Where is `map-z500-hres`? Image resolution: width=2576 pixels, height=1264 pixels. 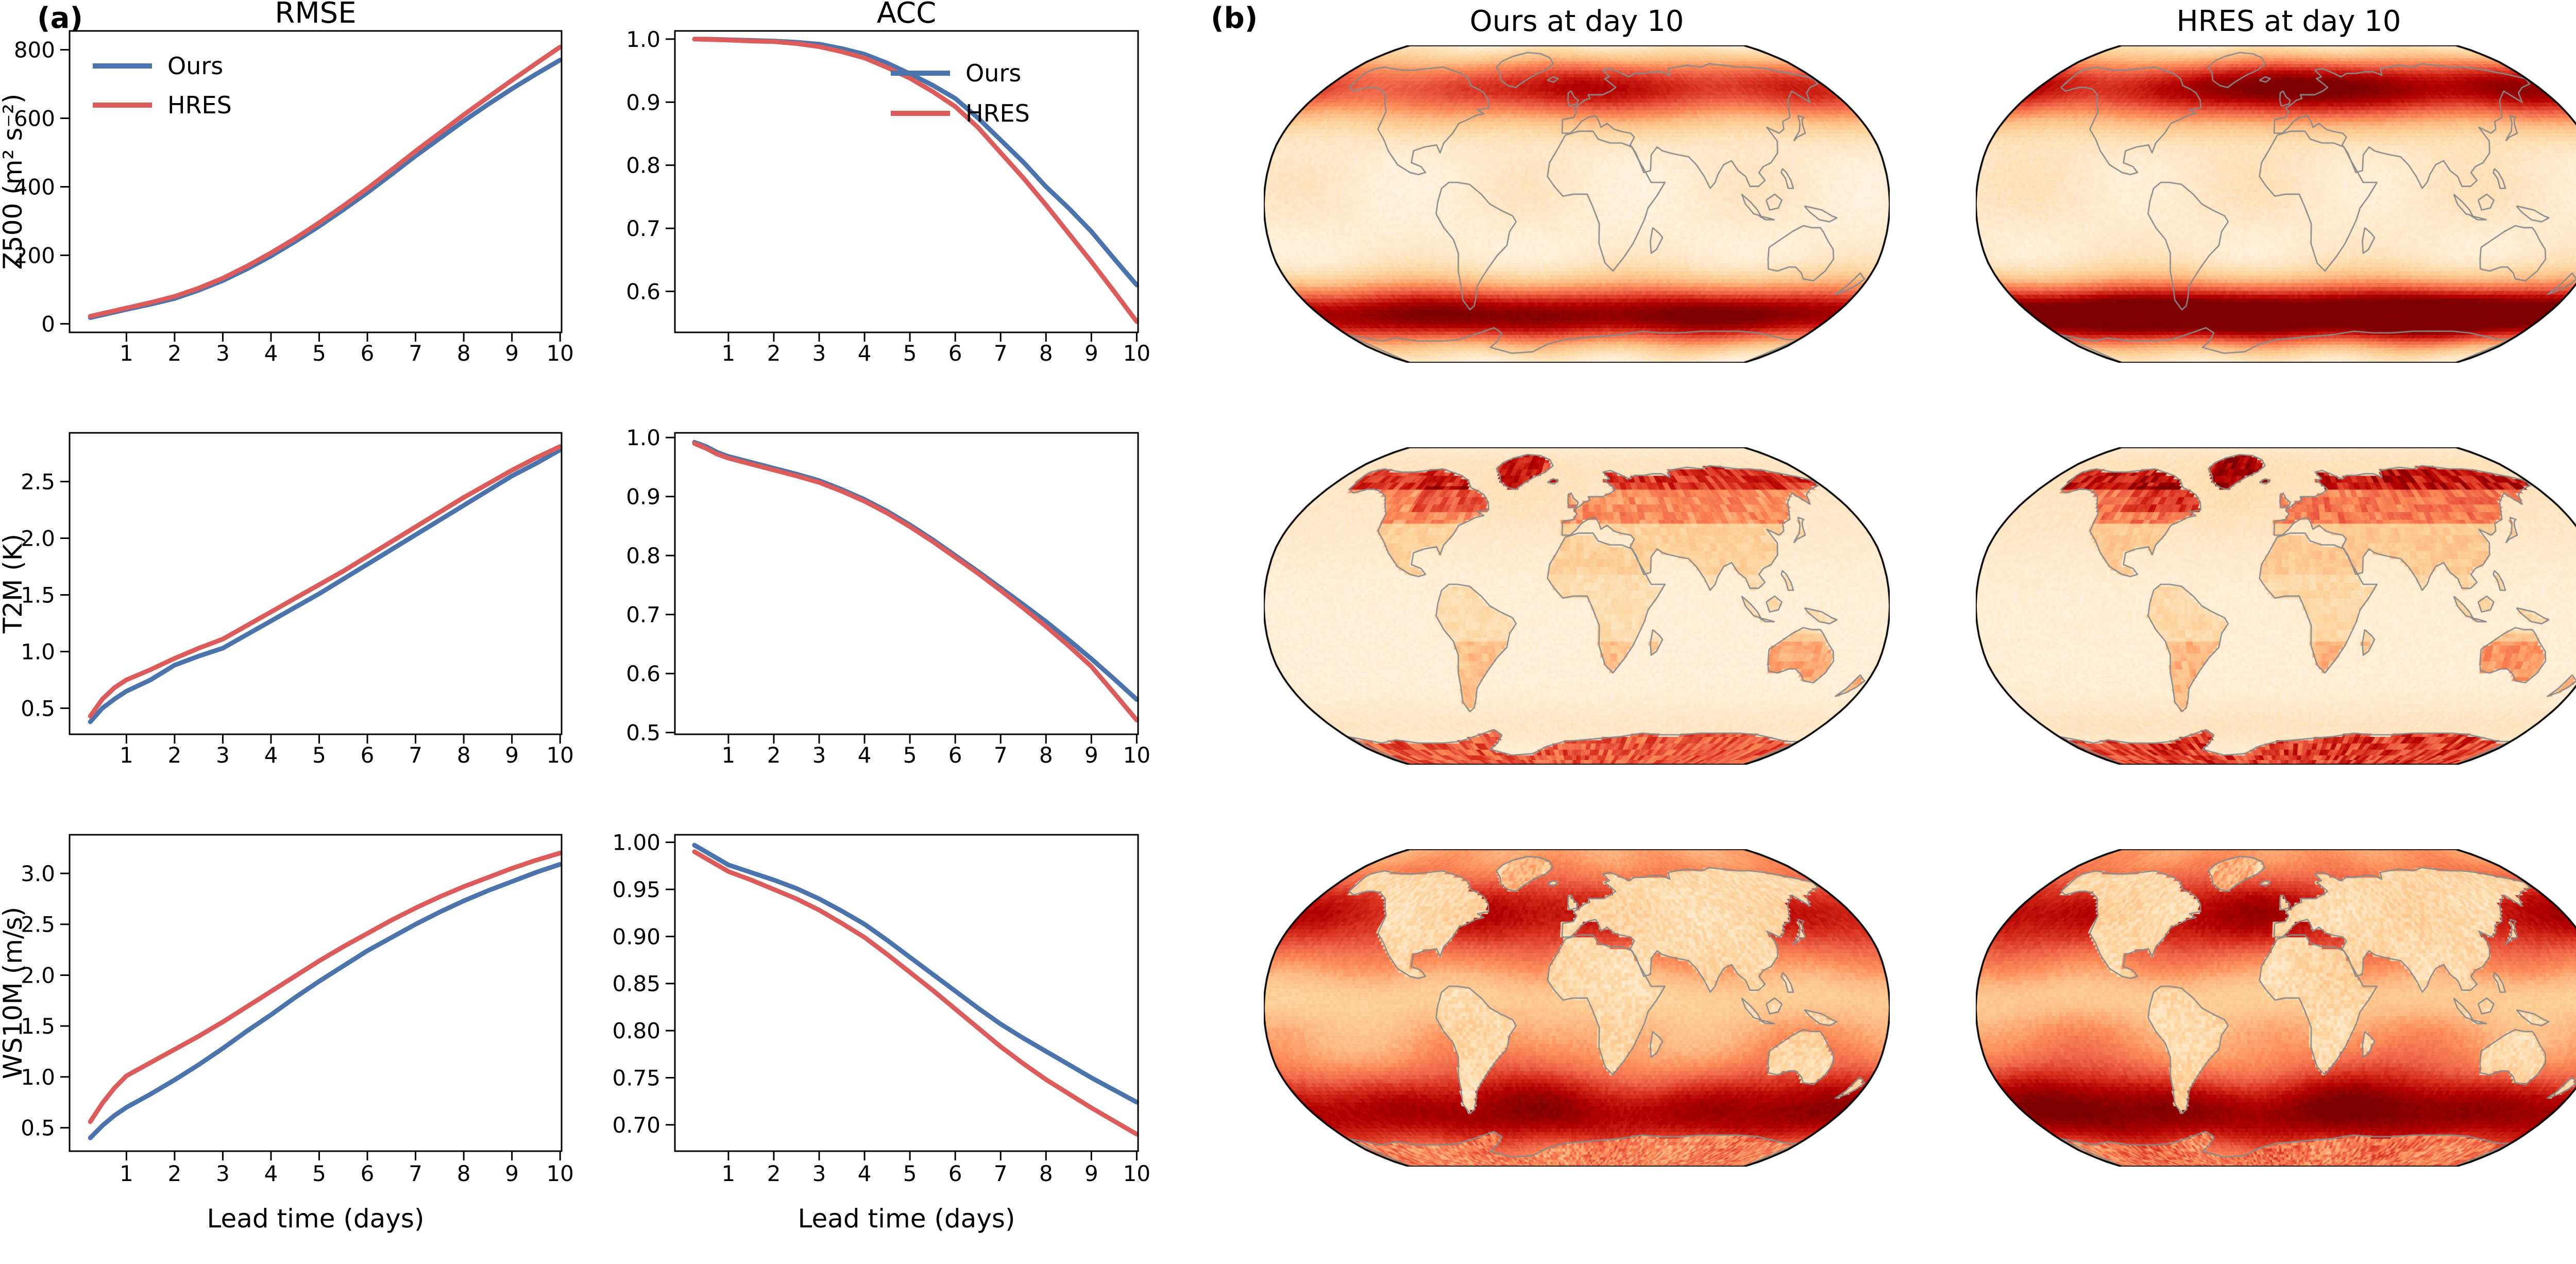
map-z500-hres is located at coordinates (2276, 204).